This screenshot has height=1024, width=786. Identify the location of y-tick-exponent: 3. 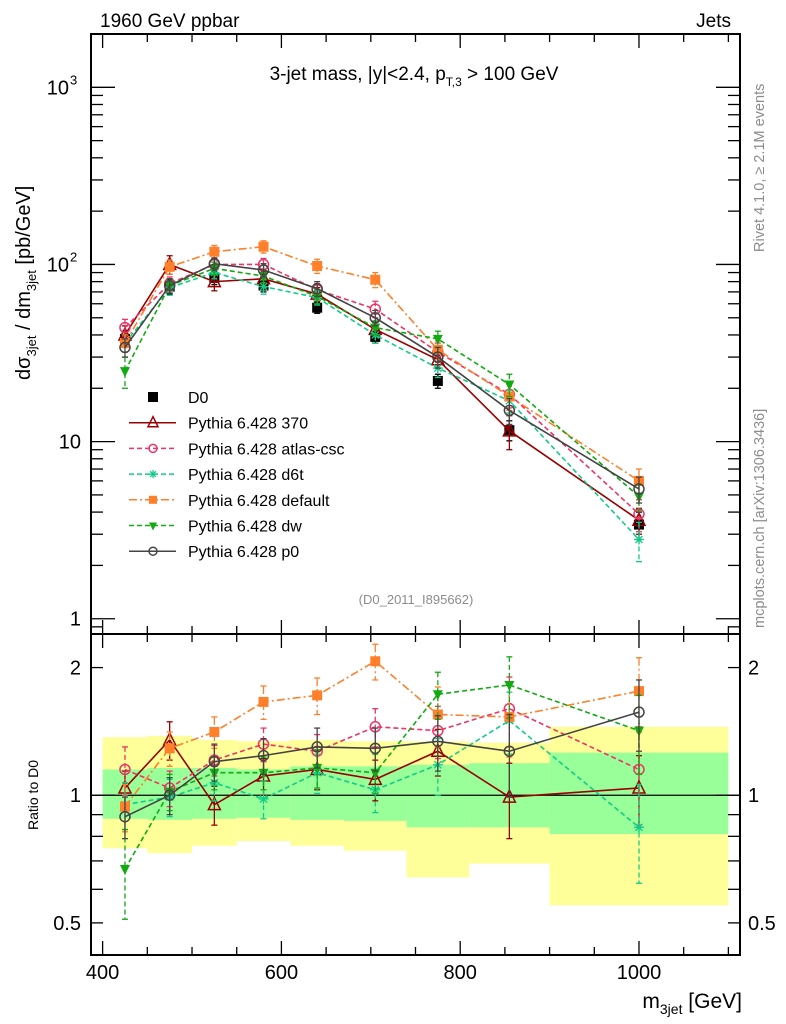
(73, 79).